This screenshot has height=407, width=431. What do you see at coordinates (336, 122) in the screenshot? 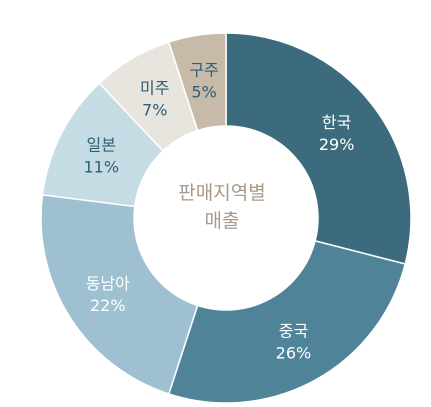
I see `slice-label-0: 한국` at bounding box center [336, 122].